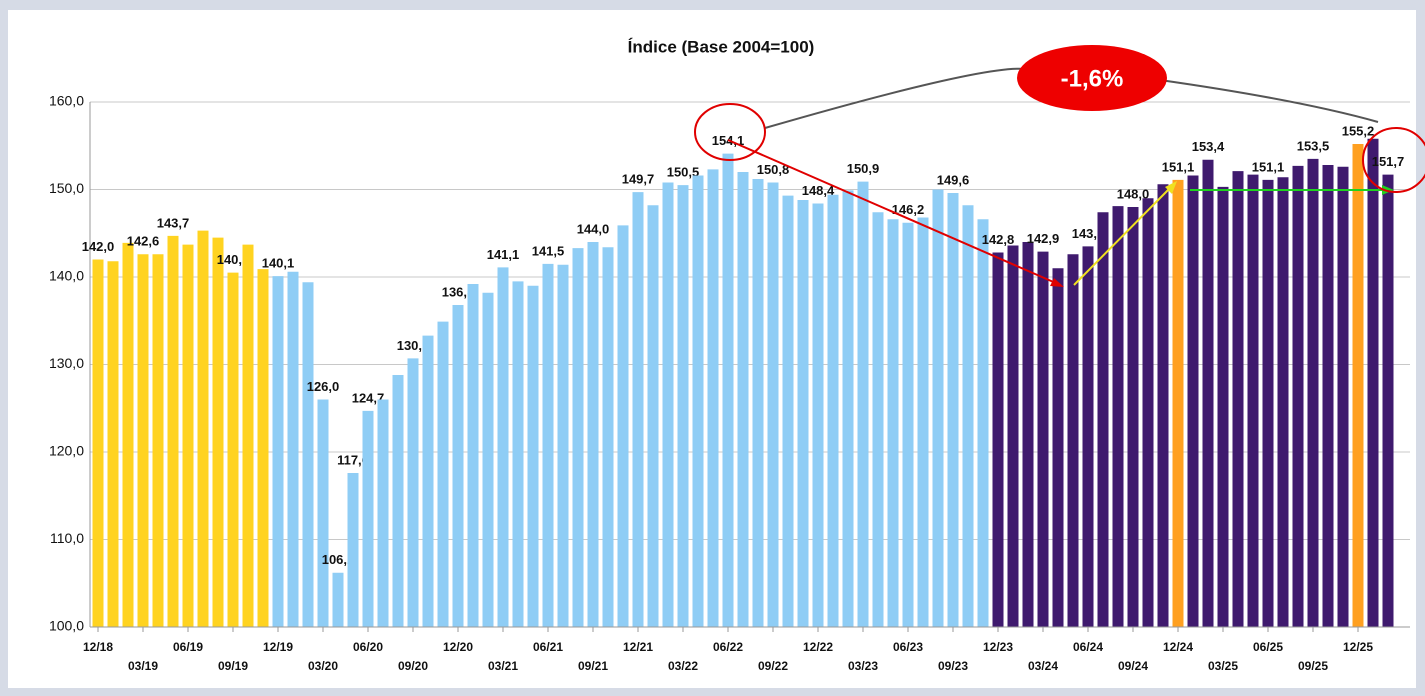 Image resolution: width=1425 pixels, height=696 pixels. What do you see at coordinates (413, 345) in the screenshot?
I see `value-label: 130,7` at bounding box center [413, 345].